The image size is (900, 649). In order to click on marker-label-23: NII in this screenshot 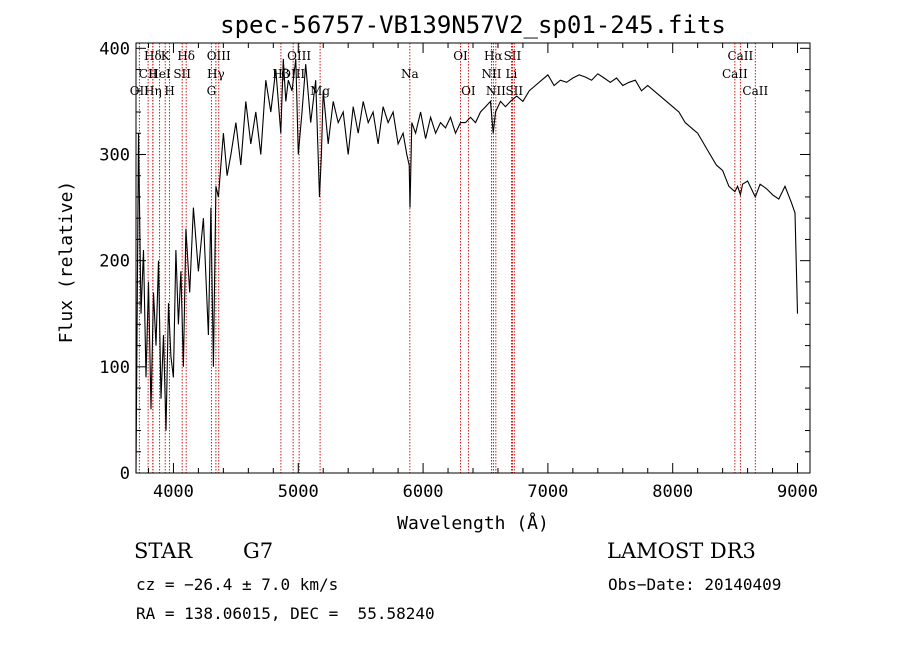, I will do `click(496, 91)`.